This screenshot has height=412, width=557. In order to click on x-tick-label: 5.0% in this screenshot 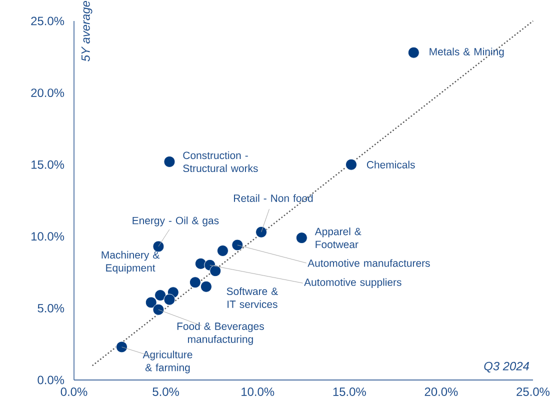, I will do `click(165, 392)`.